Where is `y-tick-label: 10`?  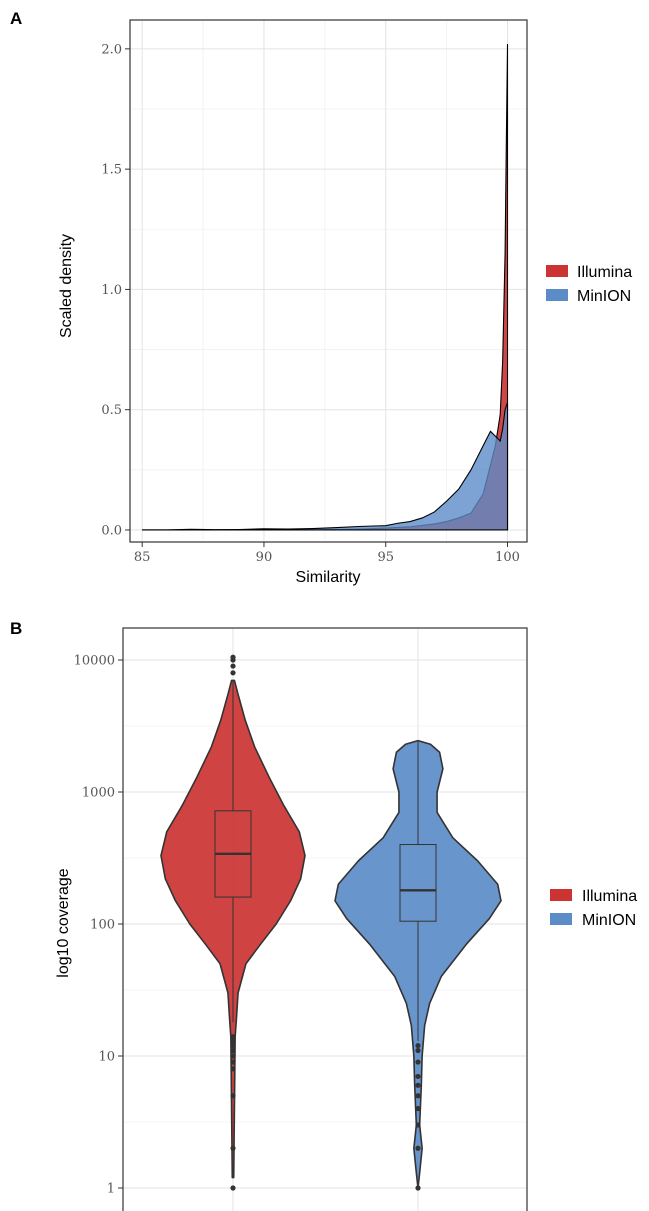
y-tick-label: 10 is located at coordinates (106, 1057).